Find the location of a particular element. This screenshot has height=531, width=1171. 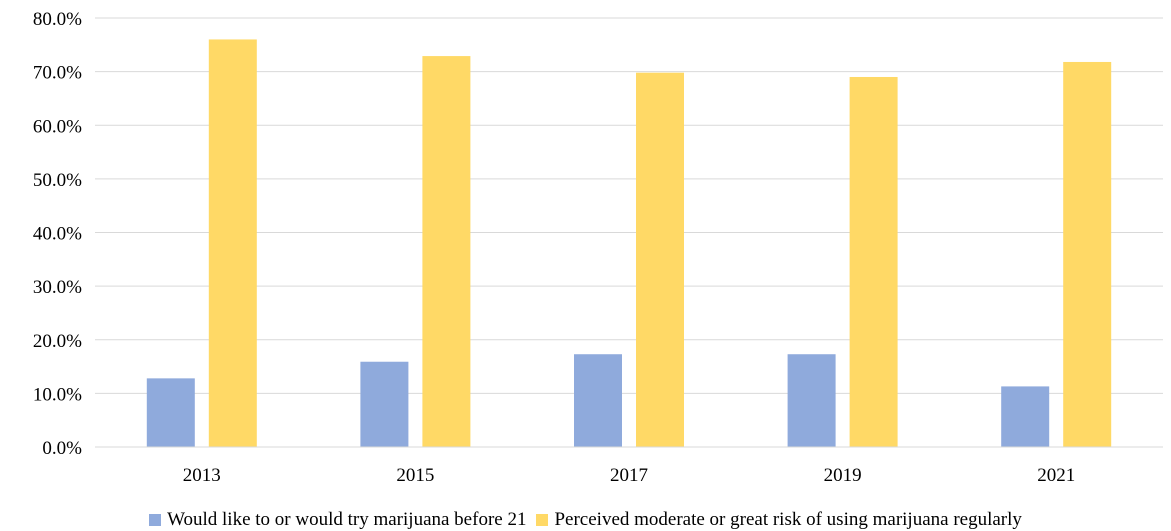

y-tick-label: 70.0% is located at coordinates (57, 73).